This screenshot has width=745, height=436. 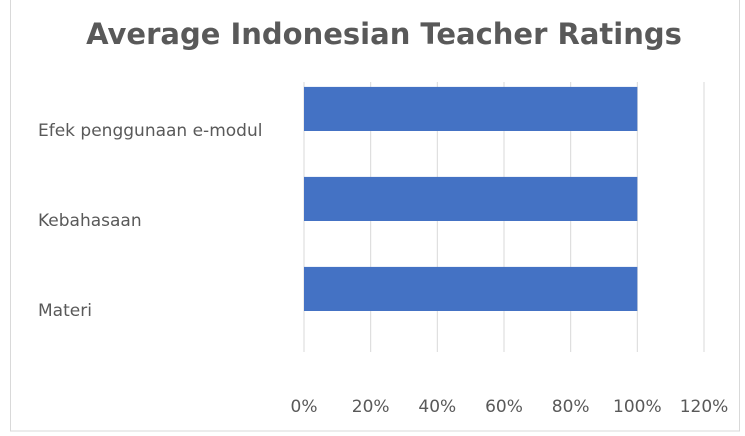 I want to click on x-tick-label: 80%, so click(x=571, y=407).